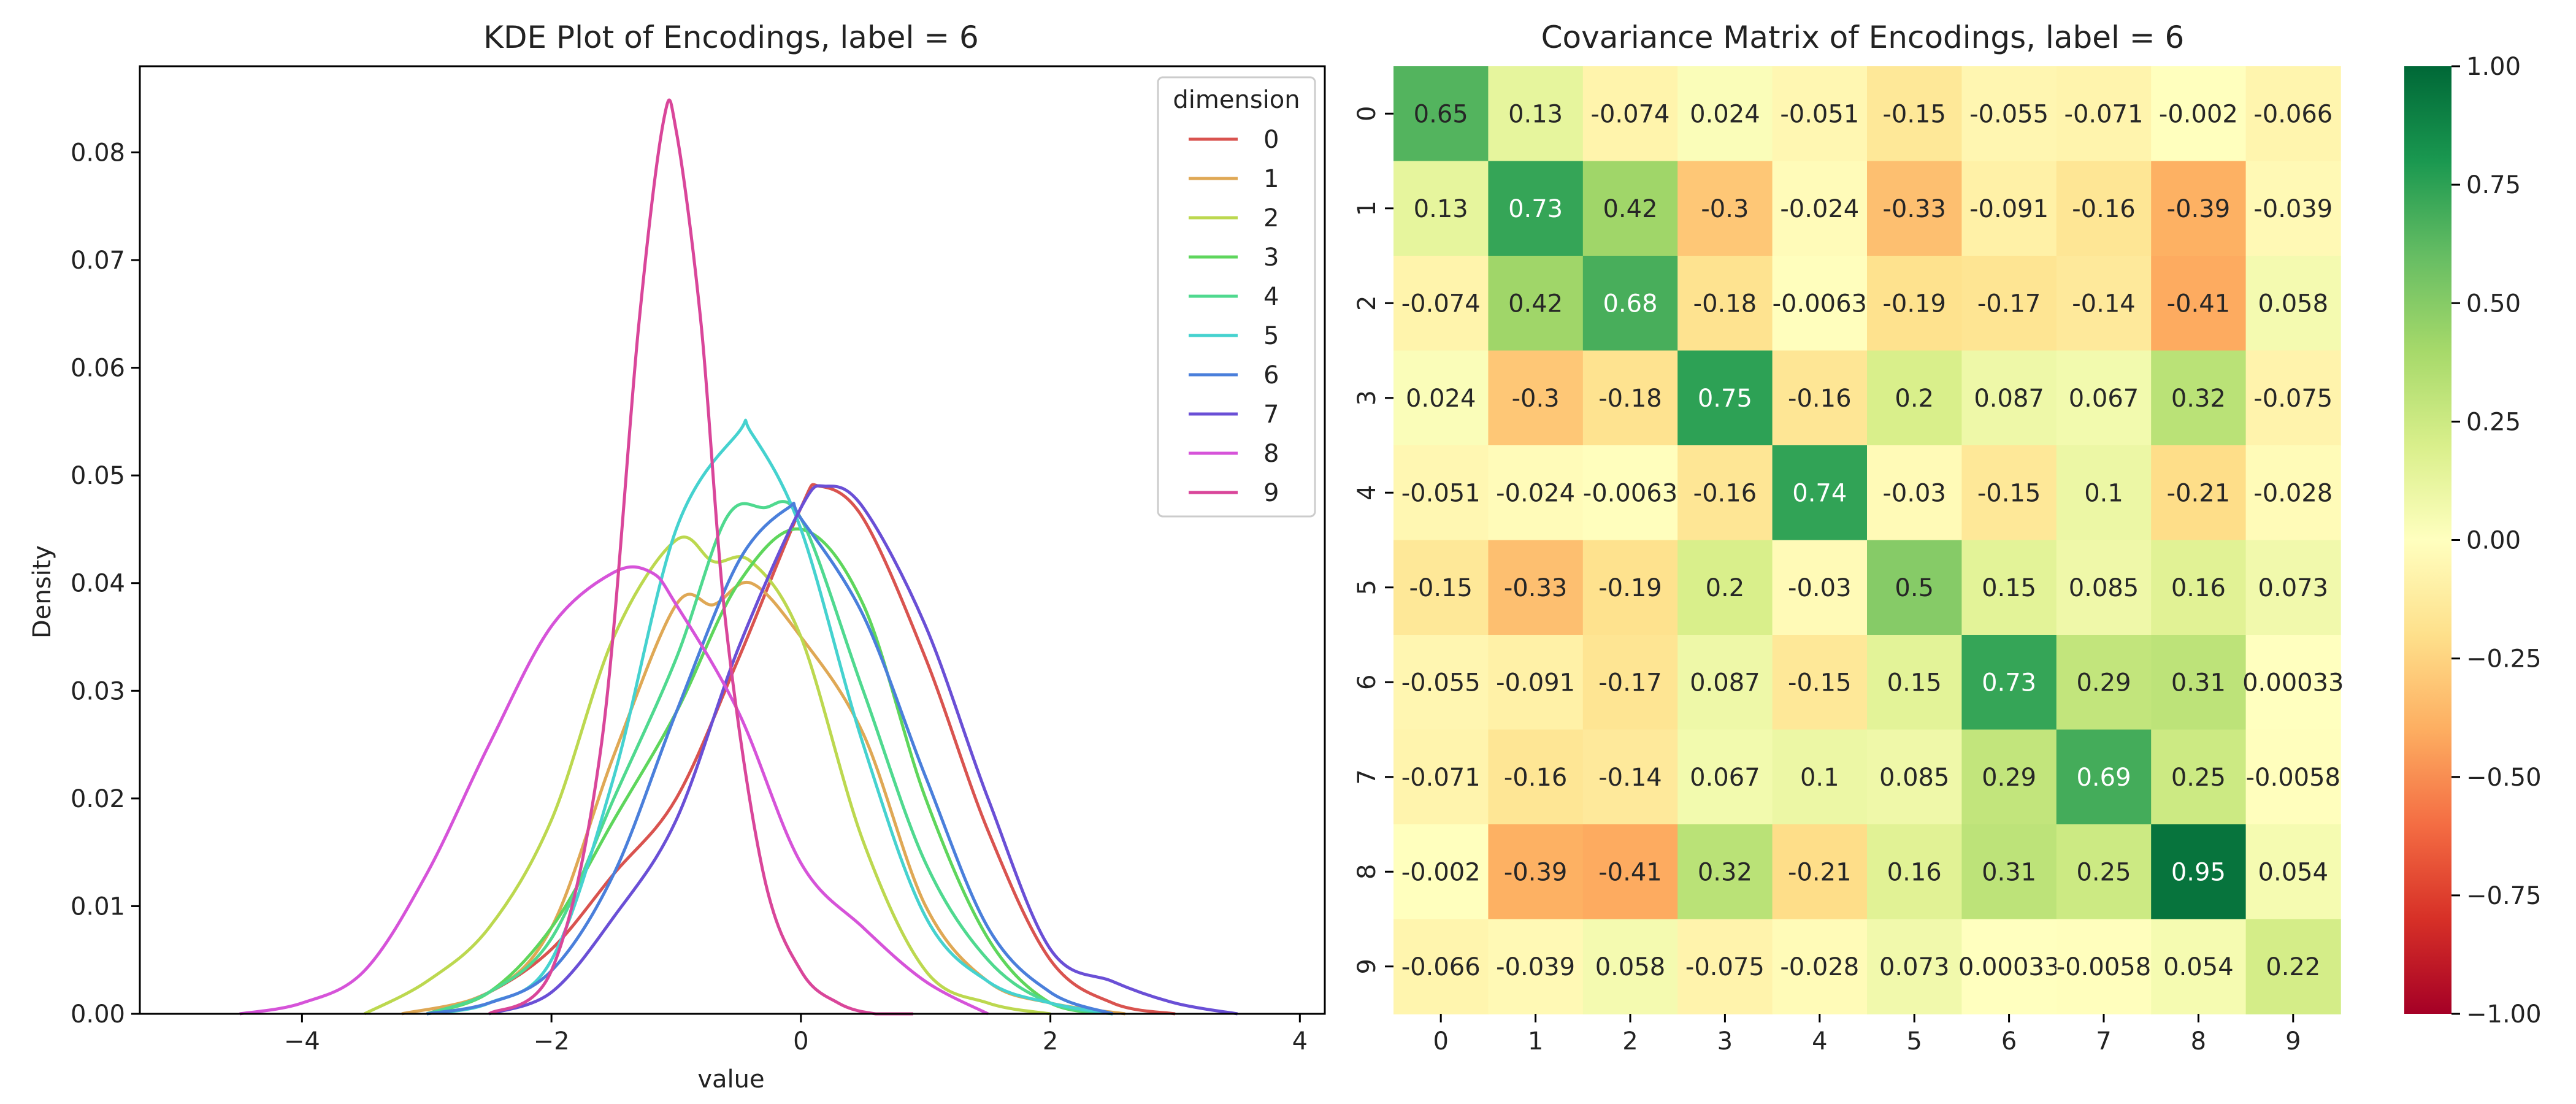 The height and width of the screenshot is (1104, 2576). What do you see at coordinates (1271, 336) in the screenshot?
I see `kde-legend-label-5: 5` at bounding box center [1271, 336].